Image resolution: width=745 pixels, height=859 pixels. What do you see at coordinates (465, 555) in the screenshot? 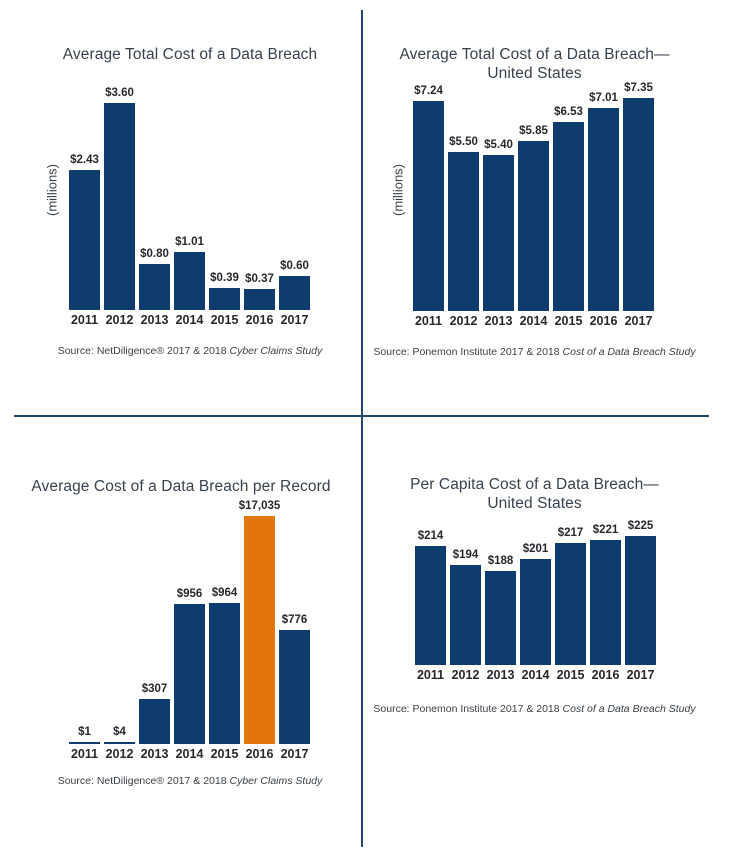
I see `bar-value-label: $194` at bounding box center [465, 555].